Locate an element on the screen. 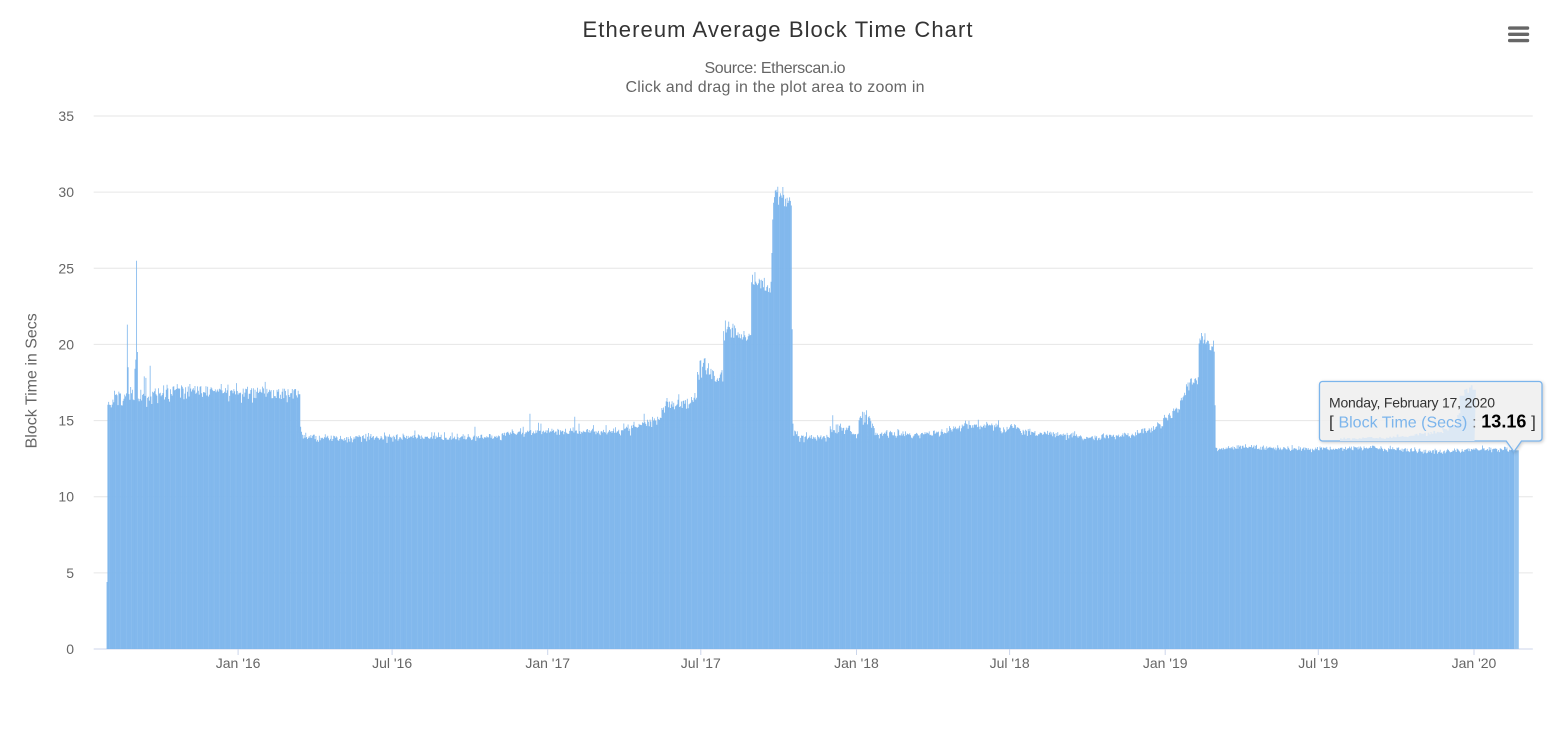  svg-text: 5 is located at coordinates (70, 573).